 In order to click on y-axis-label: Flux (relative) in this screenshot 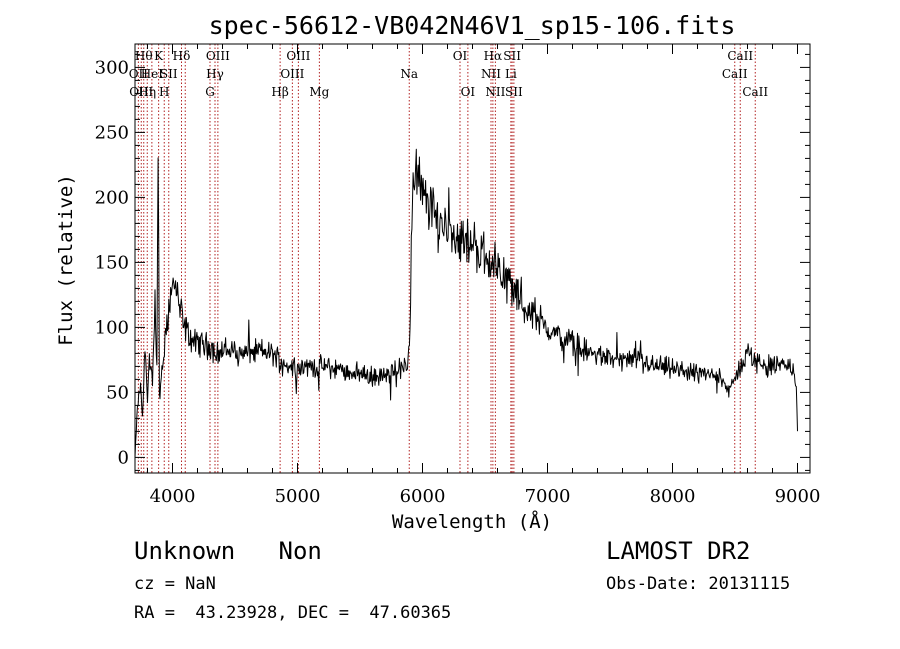, I will do `click(66, 260)`.